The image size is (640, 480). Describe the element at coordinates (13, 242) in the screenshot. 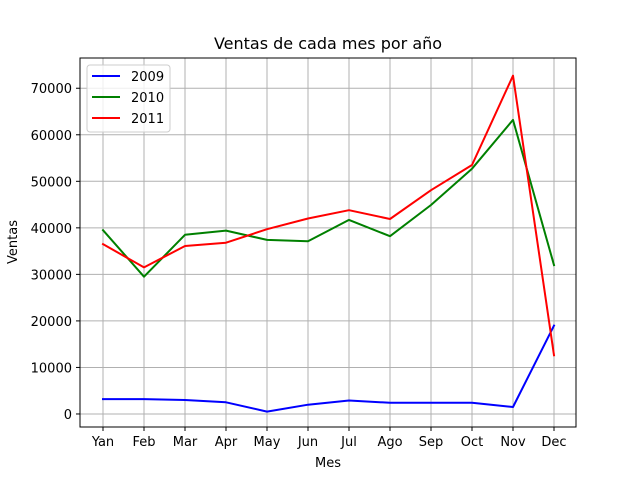

I see `y-axis-label: Ventas` at that location.